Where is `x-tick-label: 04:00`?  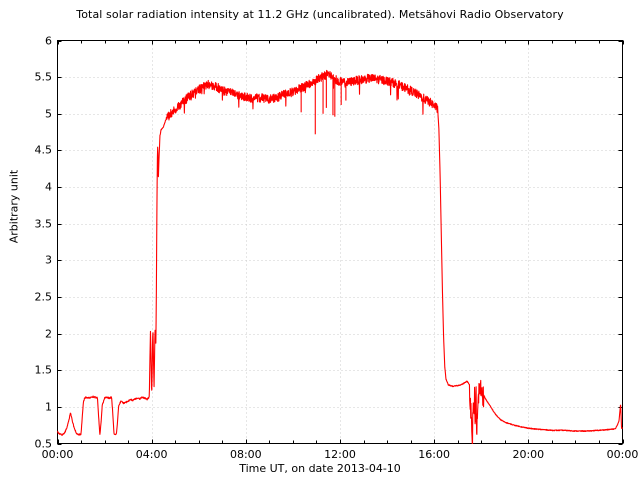 x-tick-label: 04:00 is located at coordinates (151, 454).